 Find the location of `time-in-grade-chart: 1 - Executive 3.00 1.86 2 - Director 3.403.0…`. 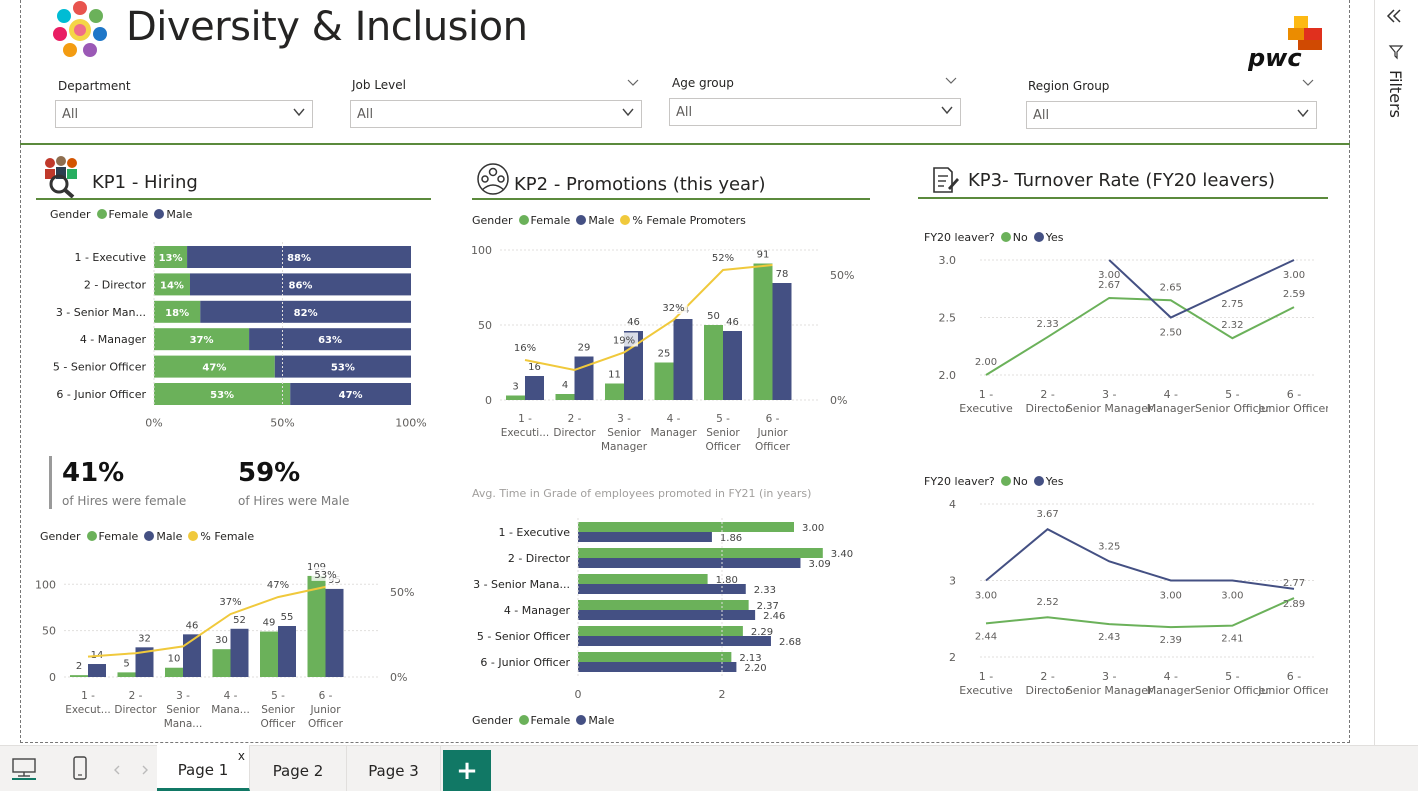

time-in-grade-chart: 1 - Executive 3.00 1.86 2 - Director 3.403.0… is located at coordinates (671, 610).